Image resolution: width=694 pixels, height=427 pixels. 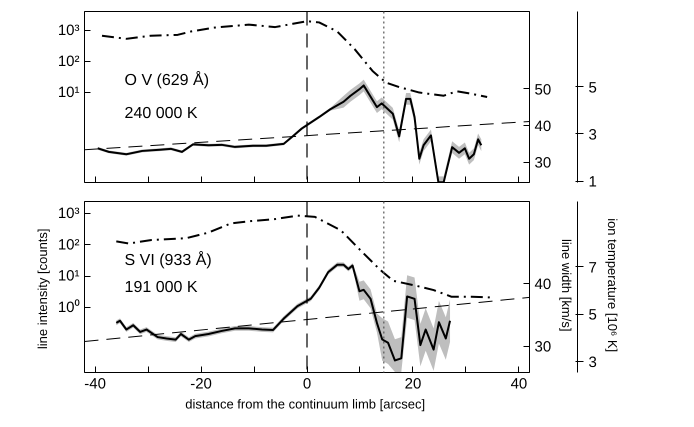 I want to click on x-tick-label: 0, so click(x=307, y=384).